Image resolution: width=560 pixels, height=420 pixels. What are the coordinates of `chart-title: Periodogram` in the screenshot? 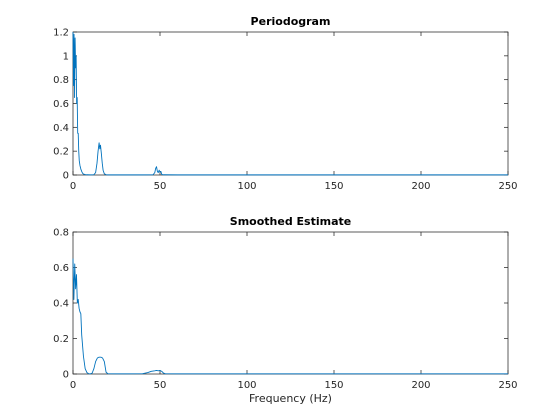 It's located at (291, 21).